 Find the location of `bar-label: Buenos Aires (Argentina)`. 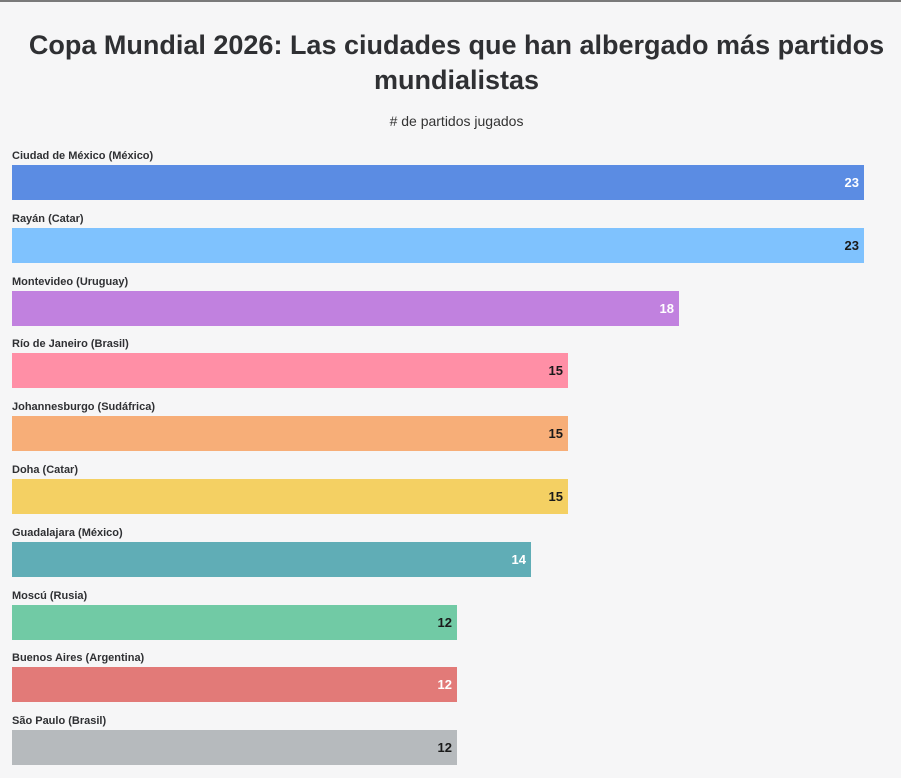

bar-label: Buenos Aires (Argentina) is located at coordinates (78, 658).